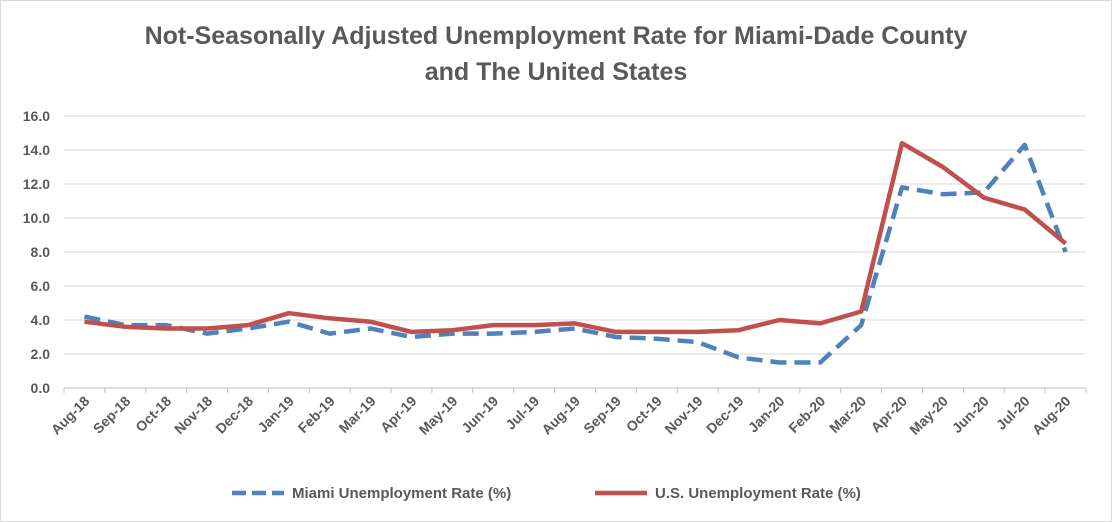 Image resolution: width=1112 pixels, height=522 pixels. Describe the element at coordinates (41, 354) in the screenshot. I see `y-tick-label: 2.0` at that location.